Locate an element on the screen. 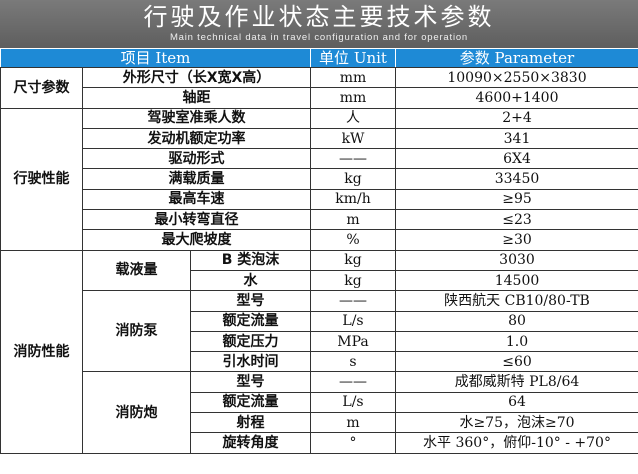  item-label: 额定压力 is located at coordinates (250, 341).